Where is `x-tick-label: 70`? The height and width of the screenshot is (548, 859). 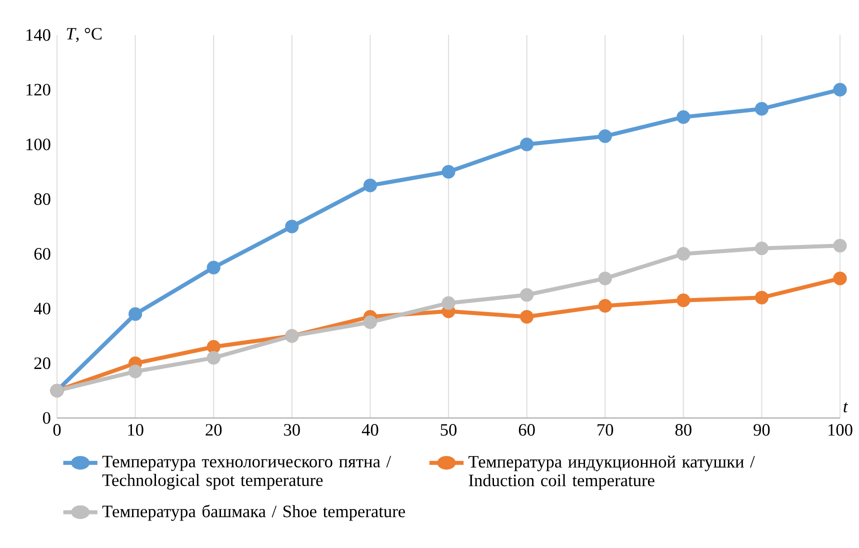 x-tick-label: 70 is located at coordinates (606, 430).